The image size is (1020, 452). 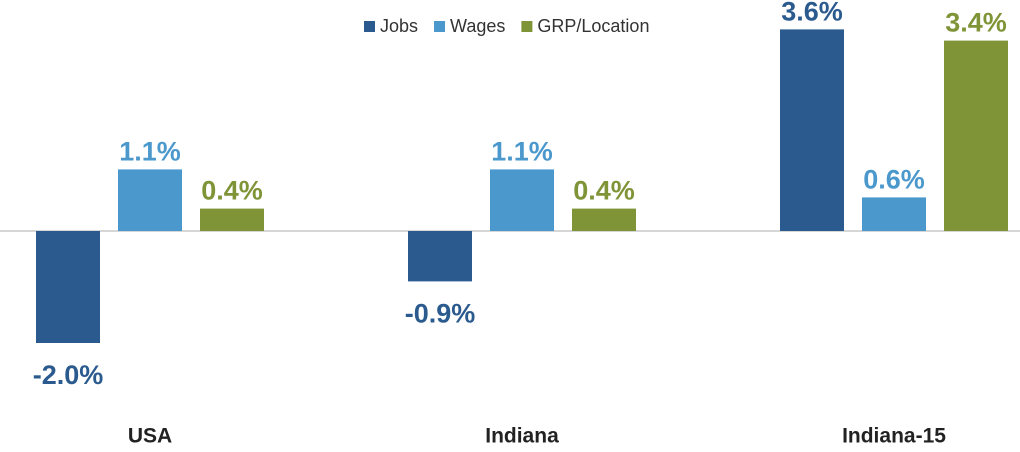 I want to click on value-label: 0.6%, so click(x=894, y=180).